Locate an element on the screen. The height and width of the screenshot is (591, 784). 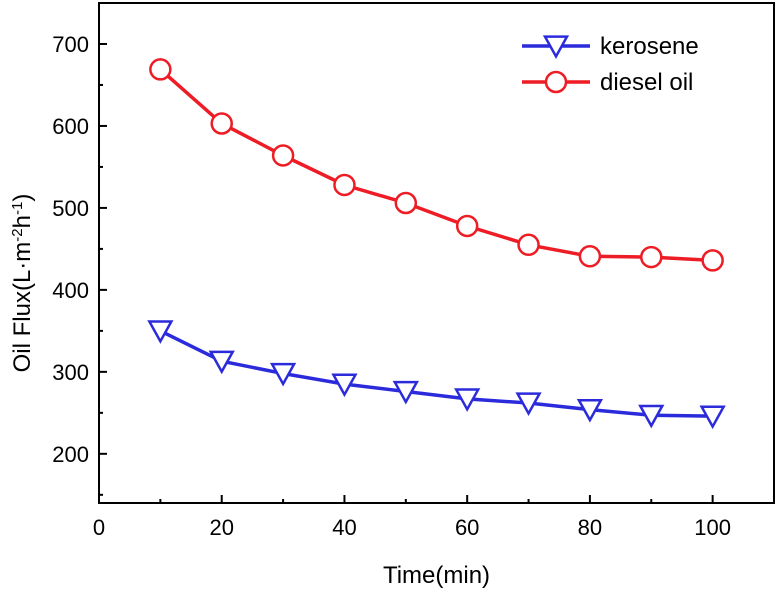
y-axis-title-exponent: -1 is located at coordinates (17, 208).